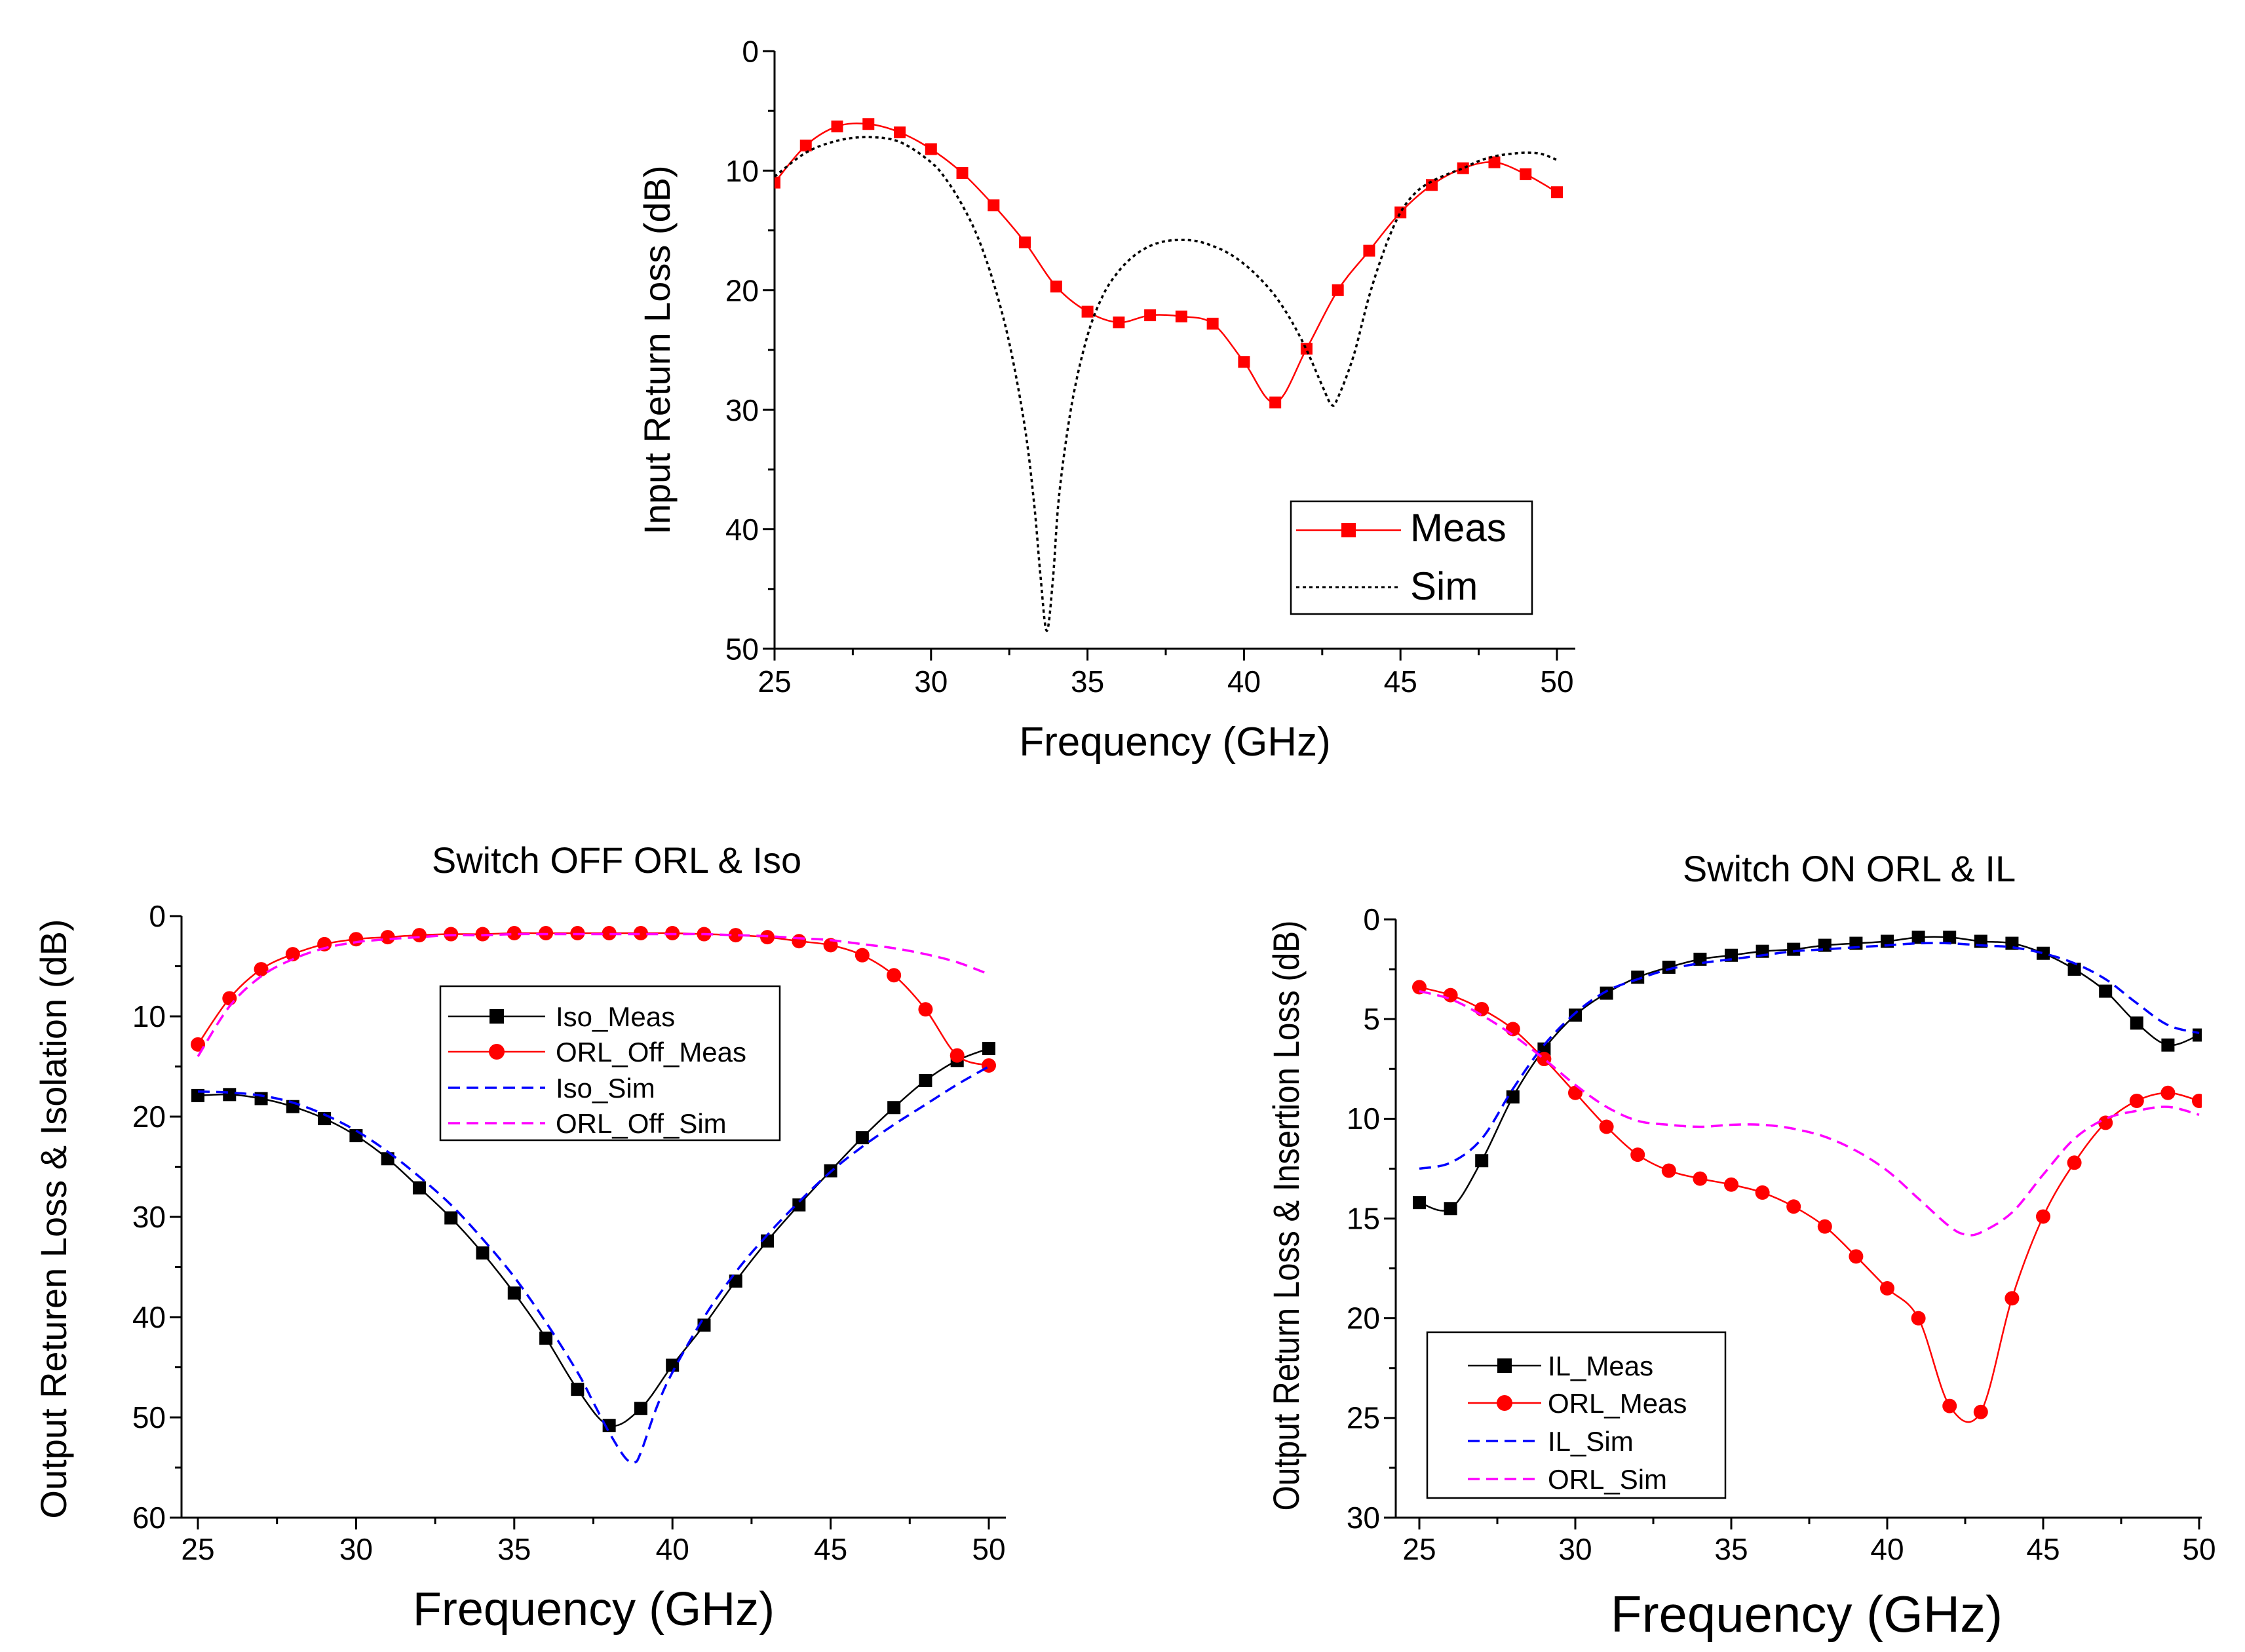 This screenshot has width=2245, height=1652. I want to click on series-line-orl-off-sim, so click(593, 995).